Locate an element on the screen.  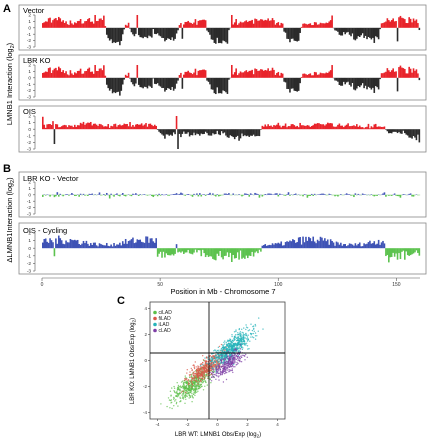
track-lbr-ko-vector-label: LBR KO - Vector is located at coordinates (51, 178).